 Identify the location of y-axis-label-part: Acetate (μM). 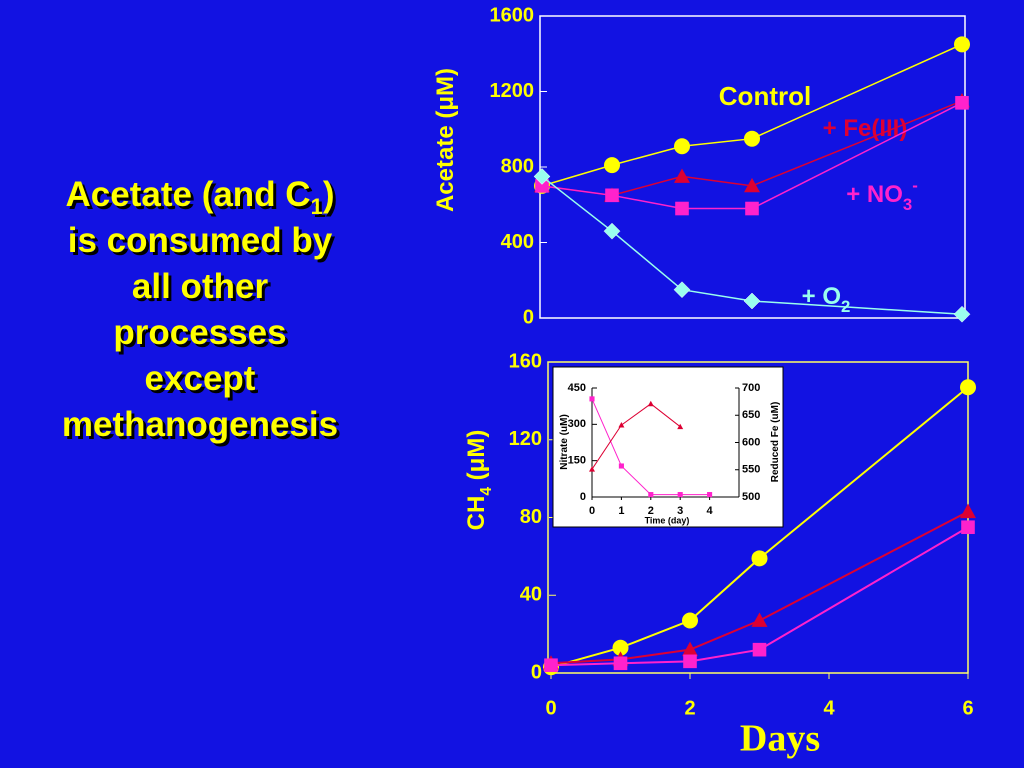
(445, 140).